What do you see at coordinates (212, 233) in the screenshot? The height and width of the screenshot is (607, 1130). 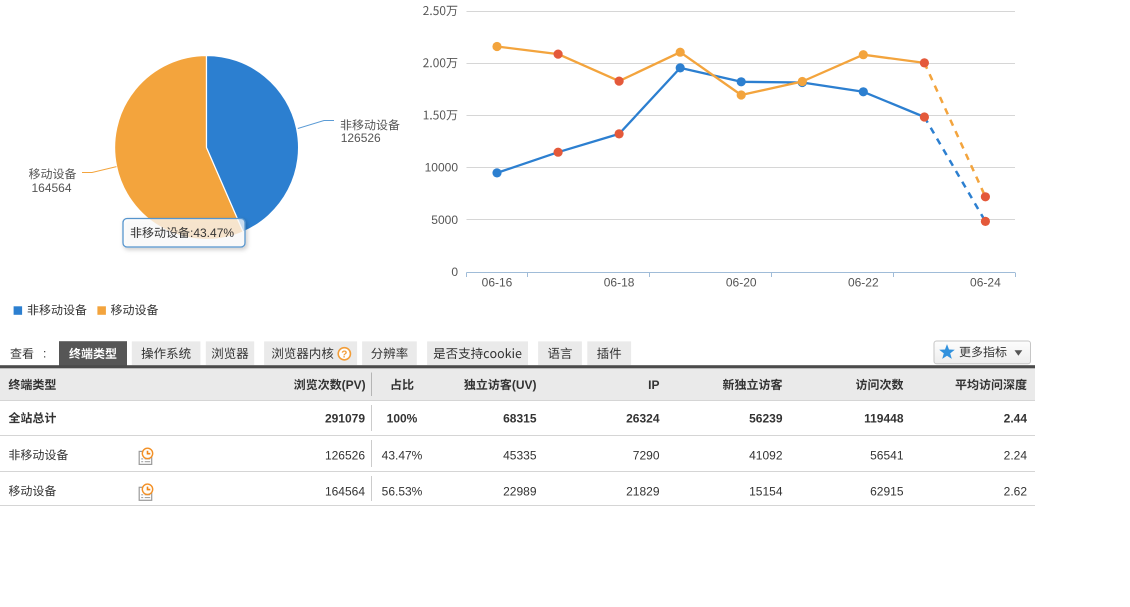 I see `svg-text: :43.47%` at bounding box center [212, 233].